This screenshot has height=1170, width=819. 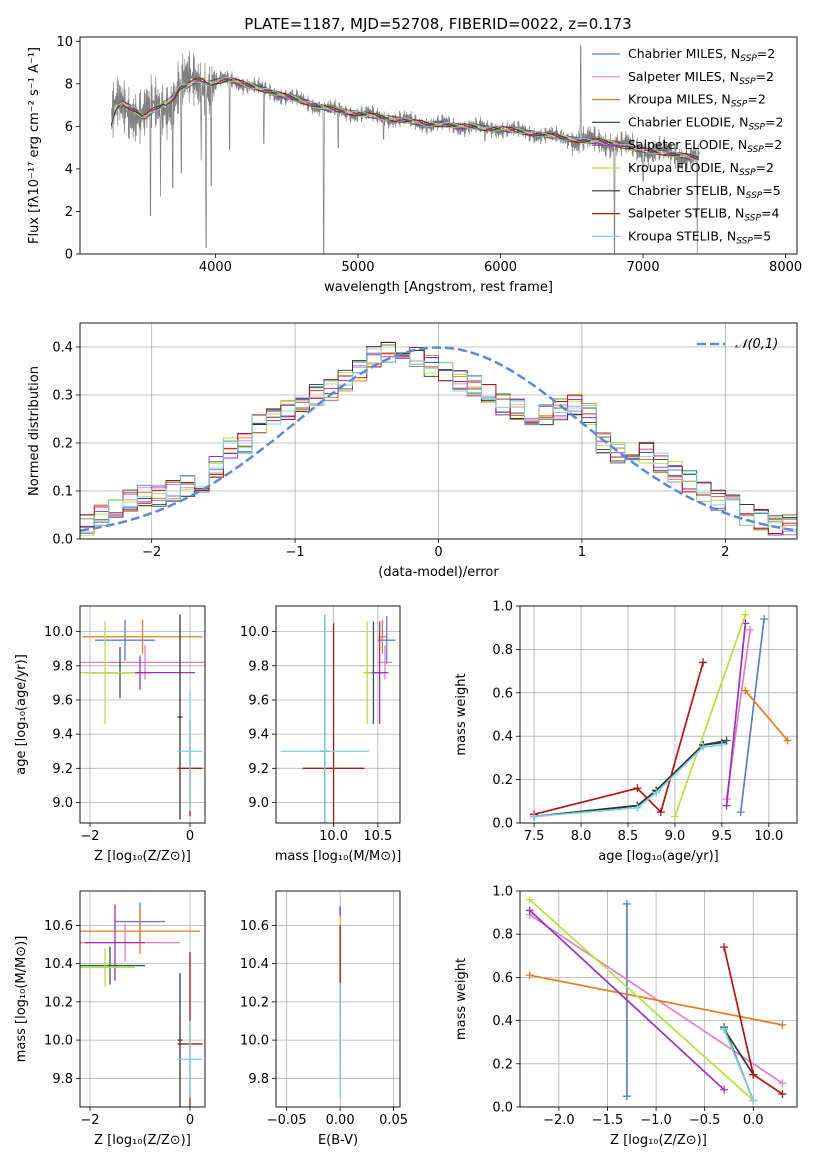 I want to click on gaussian-reference-curve, so click(x=438, y=439).